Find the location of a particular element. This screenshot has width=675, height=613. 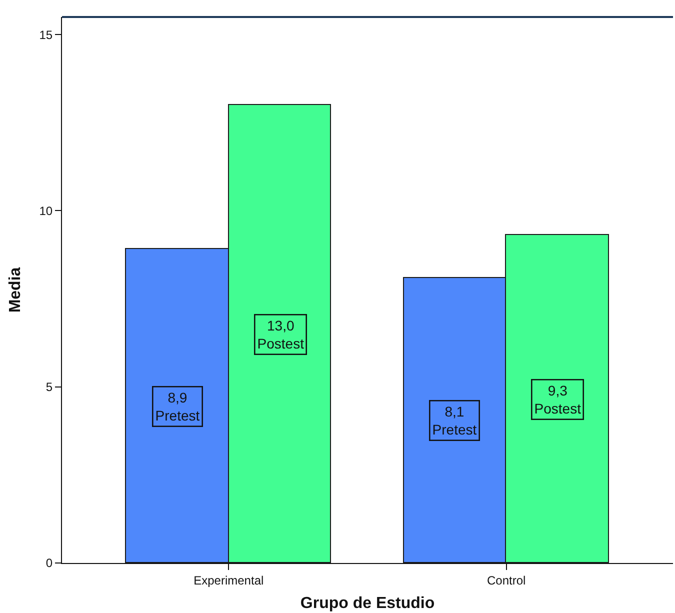

series-label: Pretest is located at coordinates (454, 430).